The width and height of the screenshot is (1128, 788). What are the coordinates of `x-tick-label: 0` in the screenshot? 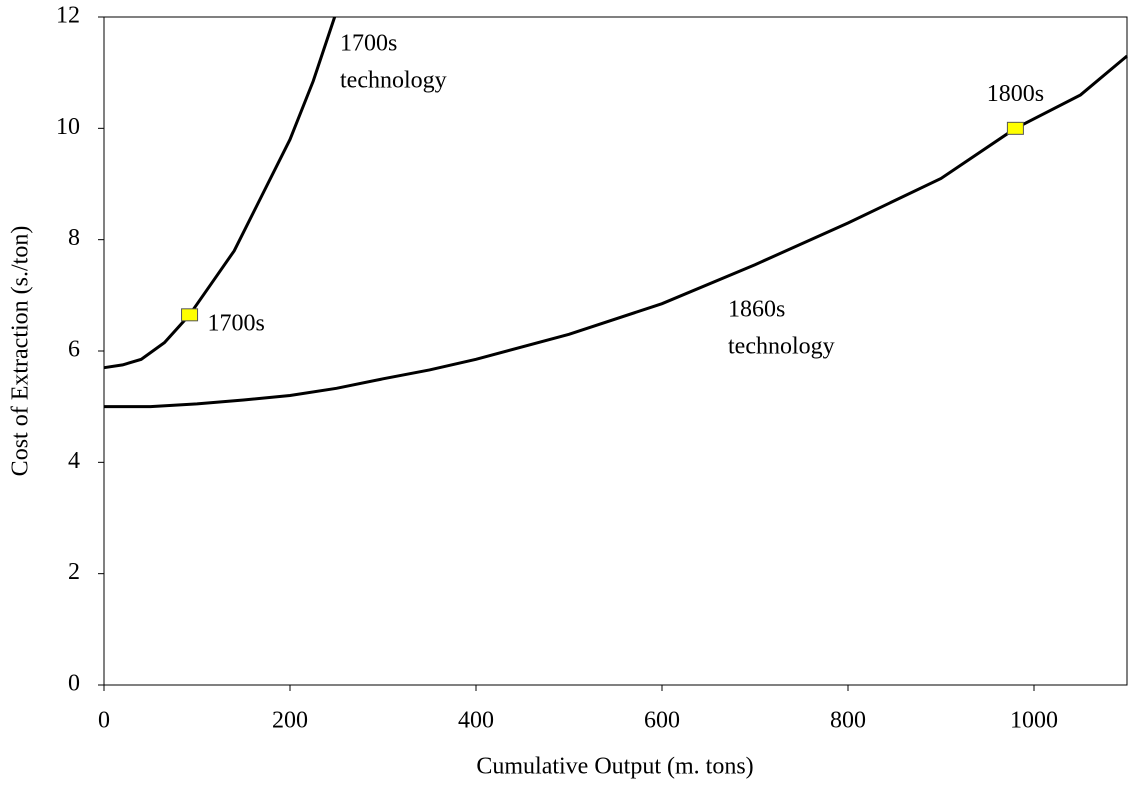 It's located at (104, 721).